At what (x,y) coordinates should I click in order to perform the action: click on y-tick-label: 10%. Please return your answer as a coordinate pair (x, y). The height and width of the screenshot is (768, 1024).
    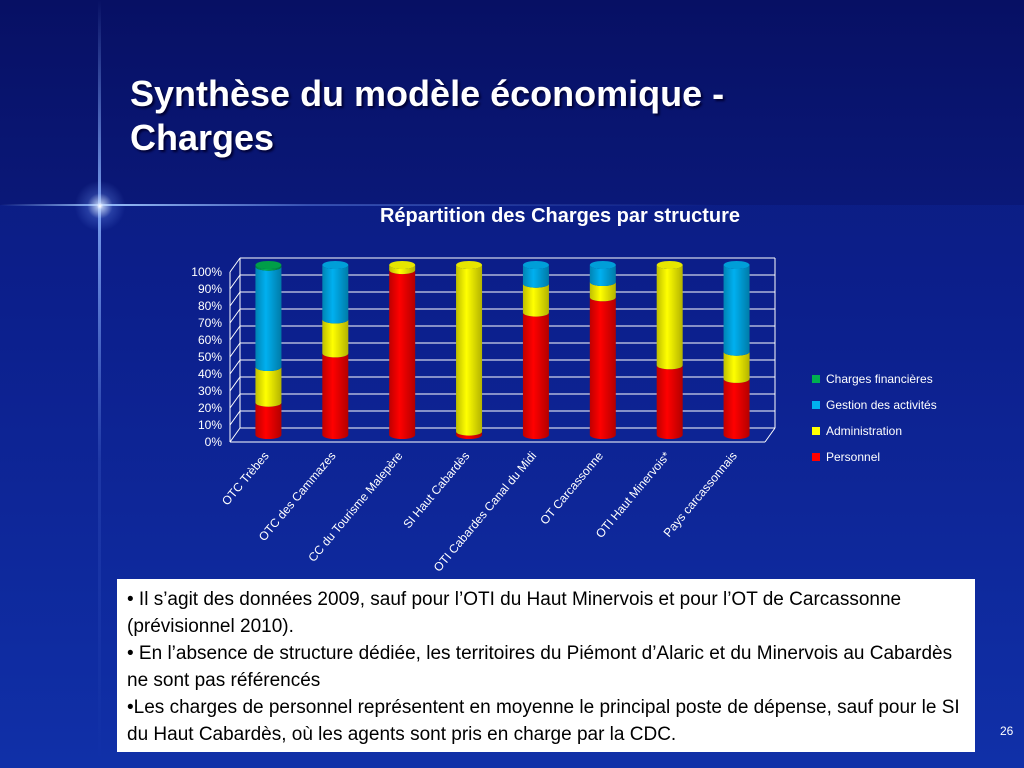
    Looking at the image, I should click on (210, 425).